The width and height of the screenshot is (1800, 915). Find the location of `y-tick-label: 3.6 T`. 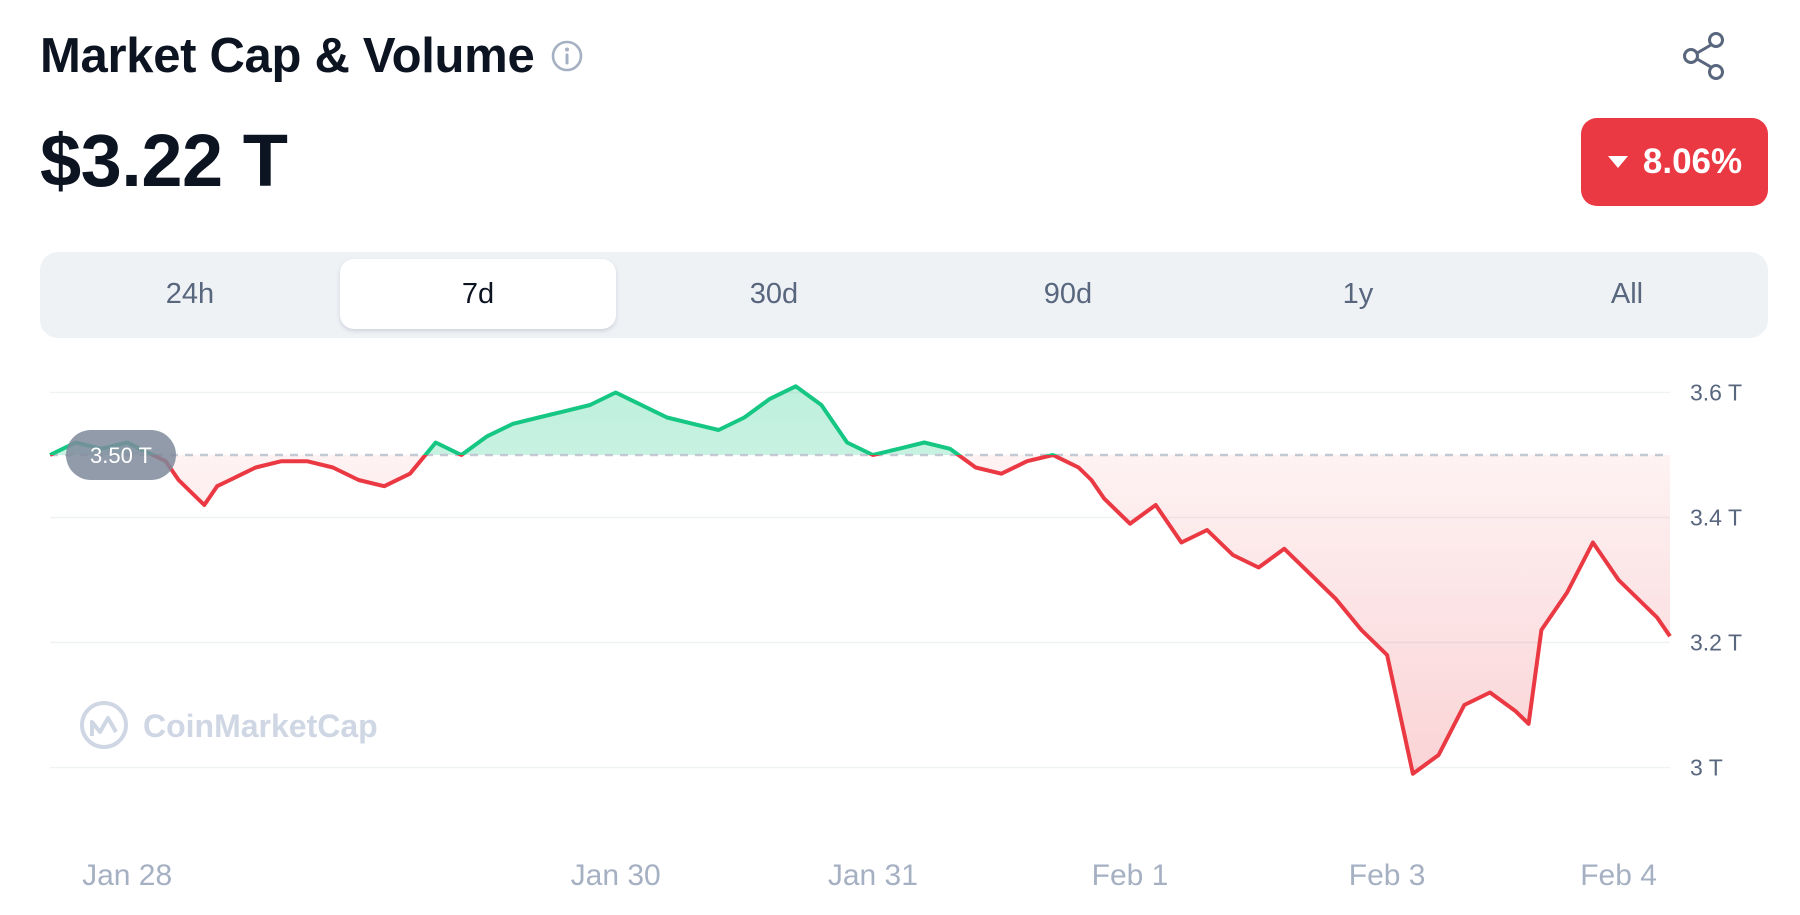

y-tick-label: 3.6 T is located at coordinates (1716, 393).